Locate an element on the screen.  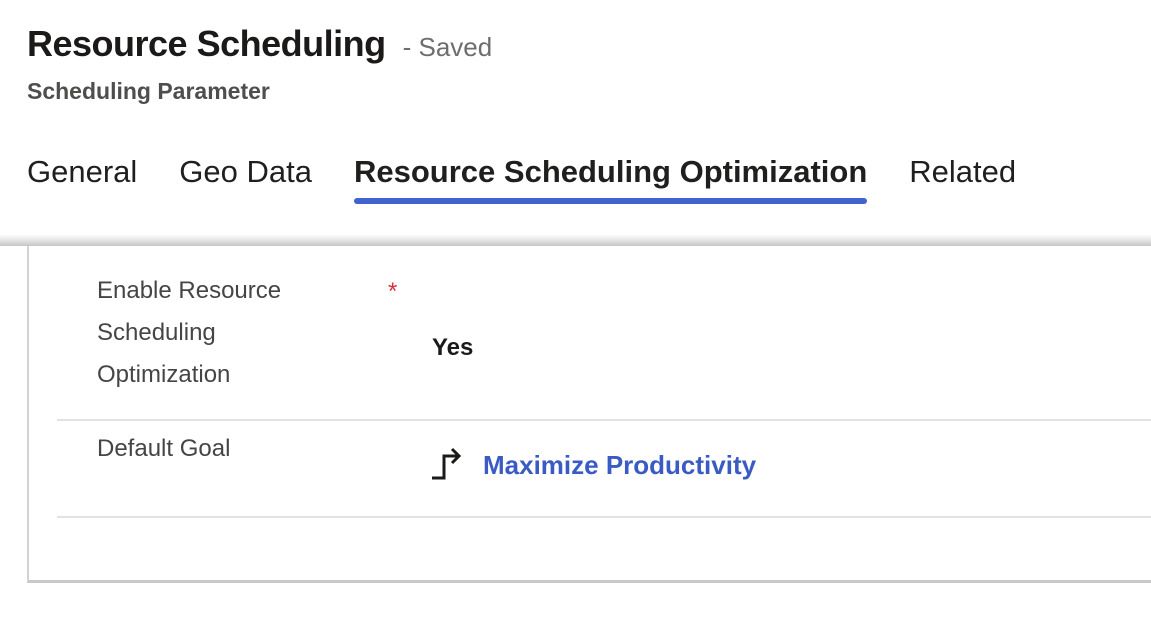
tab-label: Resource Scheduling Optimization is located at coordinates (611, 171).